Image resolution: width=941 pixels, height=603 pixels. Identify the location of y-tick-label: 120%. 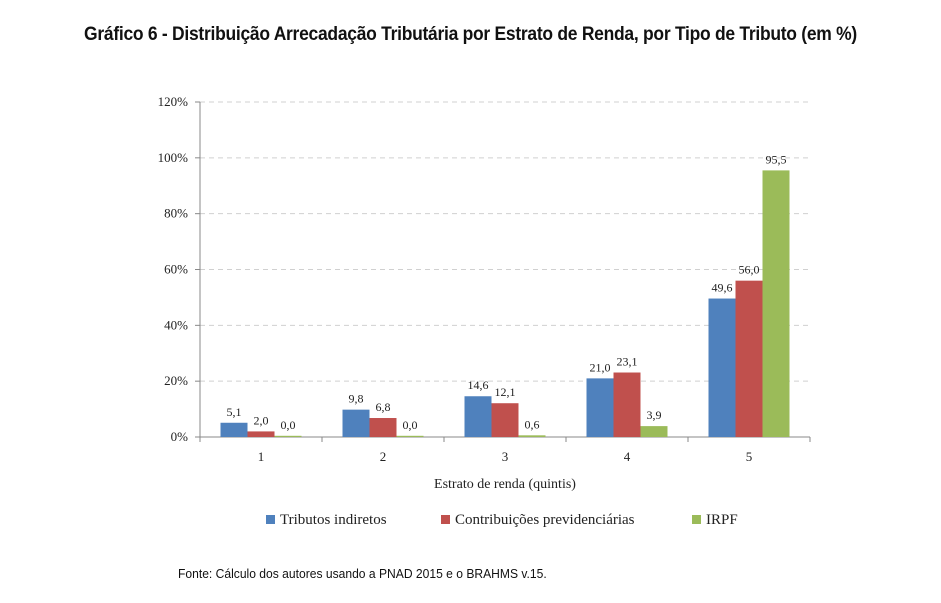
(173, 101).